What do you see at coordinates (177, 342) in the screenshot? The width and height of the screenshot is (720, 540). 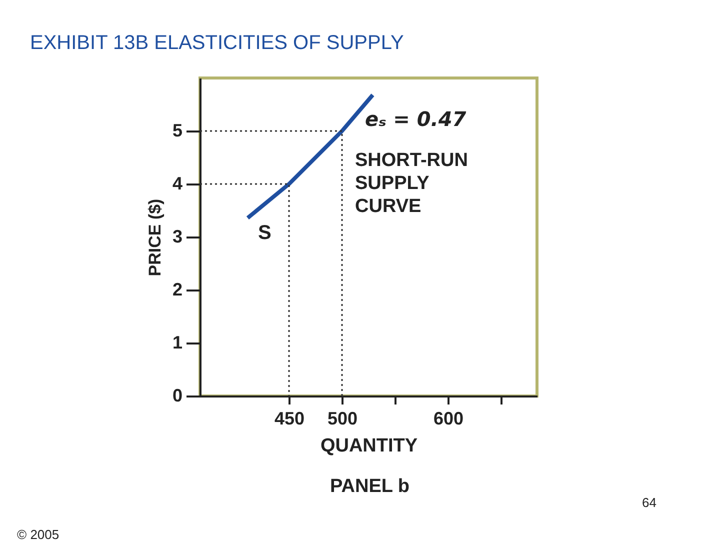 I see `y-tick-label: 1` at bounding box center [177, 342].